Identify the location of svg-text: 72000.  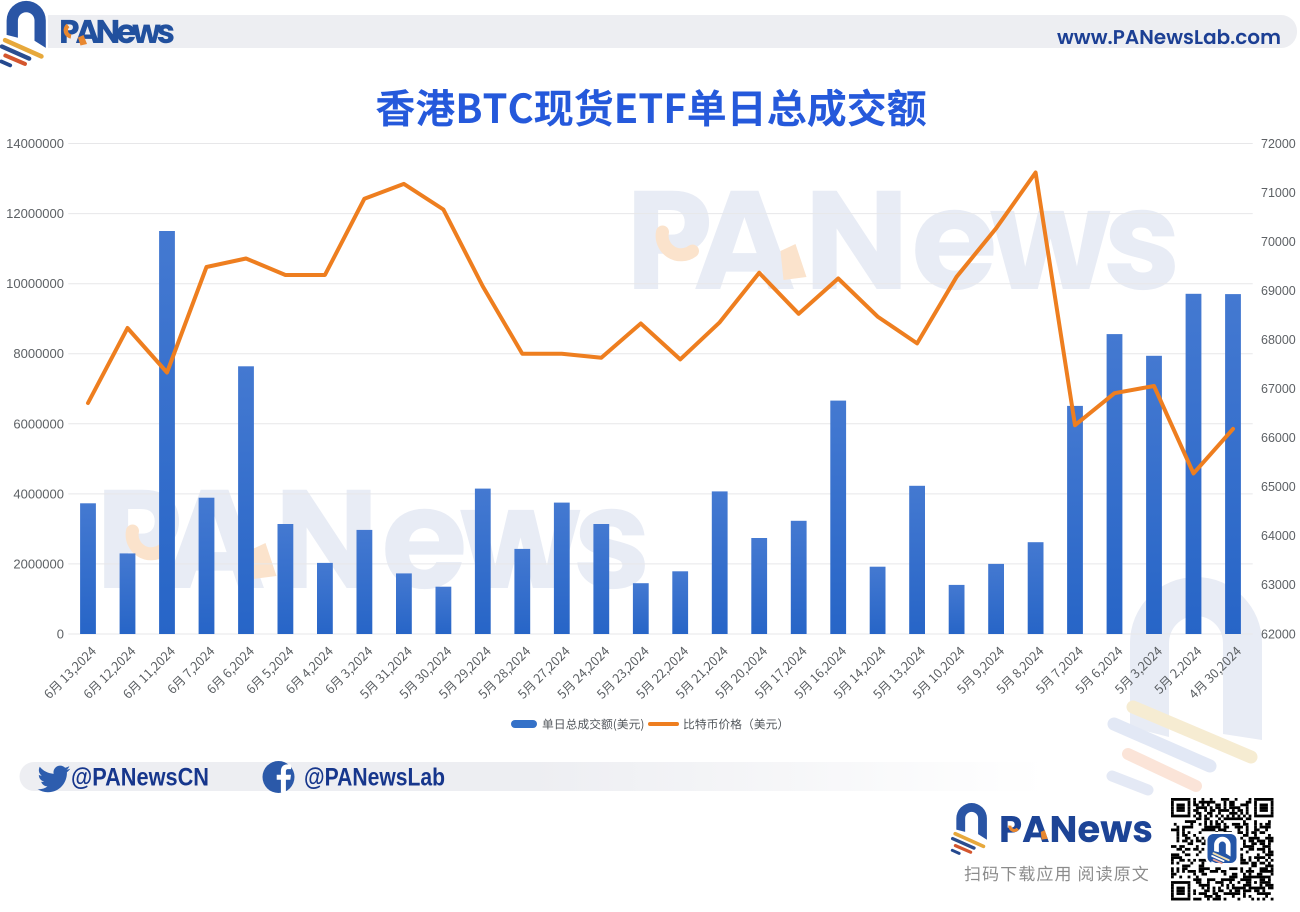
(1278, 144).